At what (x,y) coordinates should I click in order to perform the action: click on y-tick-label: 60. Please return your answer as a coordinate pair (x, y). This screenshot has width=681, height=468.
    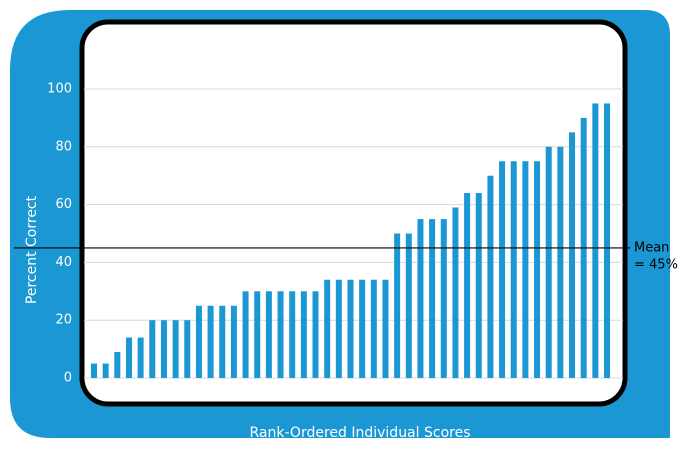
    Looking at the image, I should click on (63, 204).